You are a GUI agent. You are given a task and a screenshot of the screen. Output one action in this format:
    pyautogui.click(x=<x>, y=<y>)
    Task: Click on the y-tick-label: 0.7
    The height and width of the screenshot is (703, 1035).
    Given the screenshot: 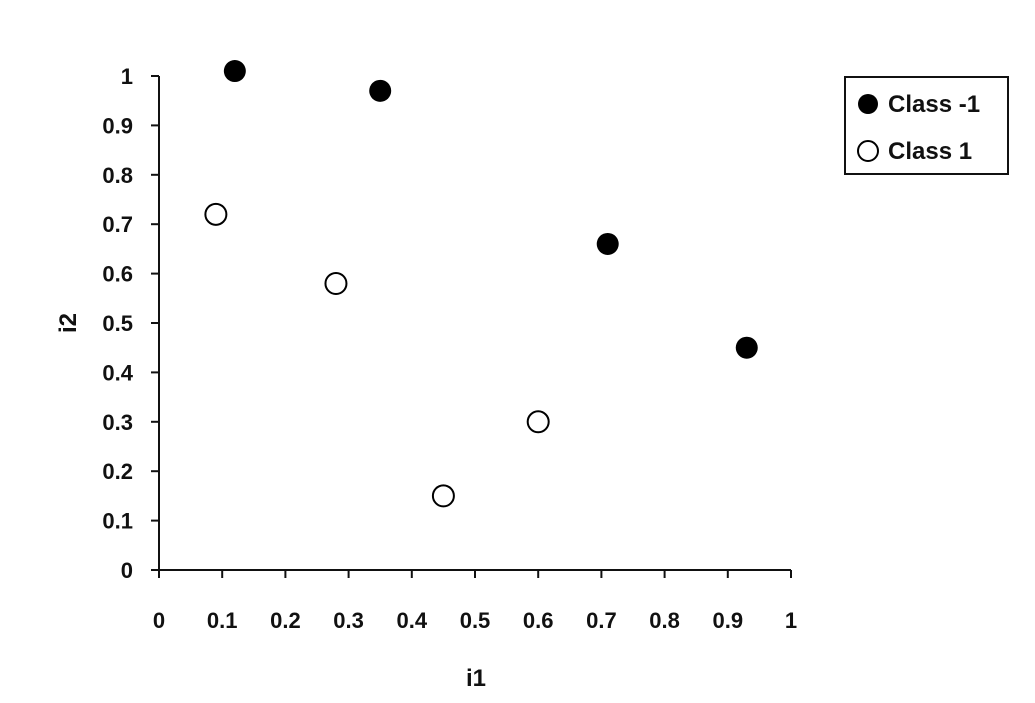 What is the action you would take?
    pyautogui.click(x=117, y=224)
    